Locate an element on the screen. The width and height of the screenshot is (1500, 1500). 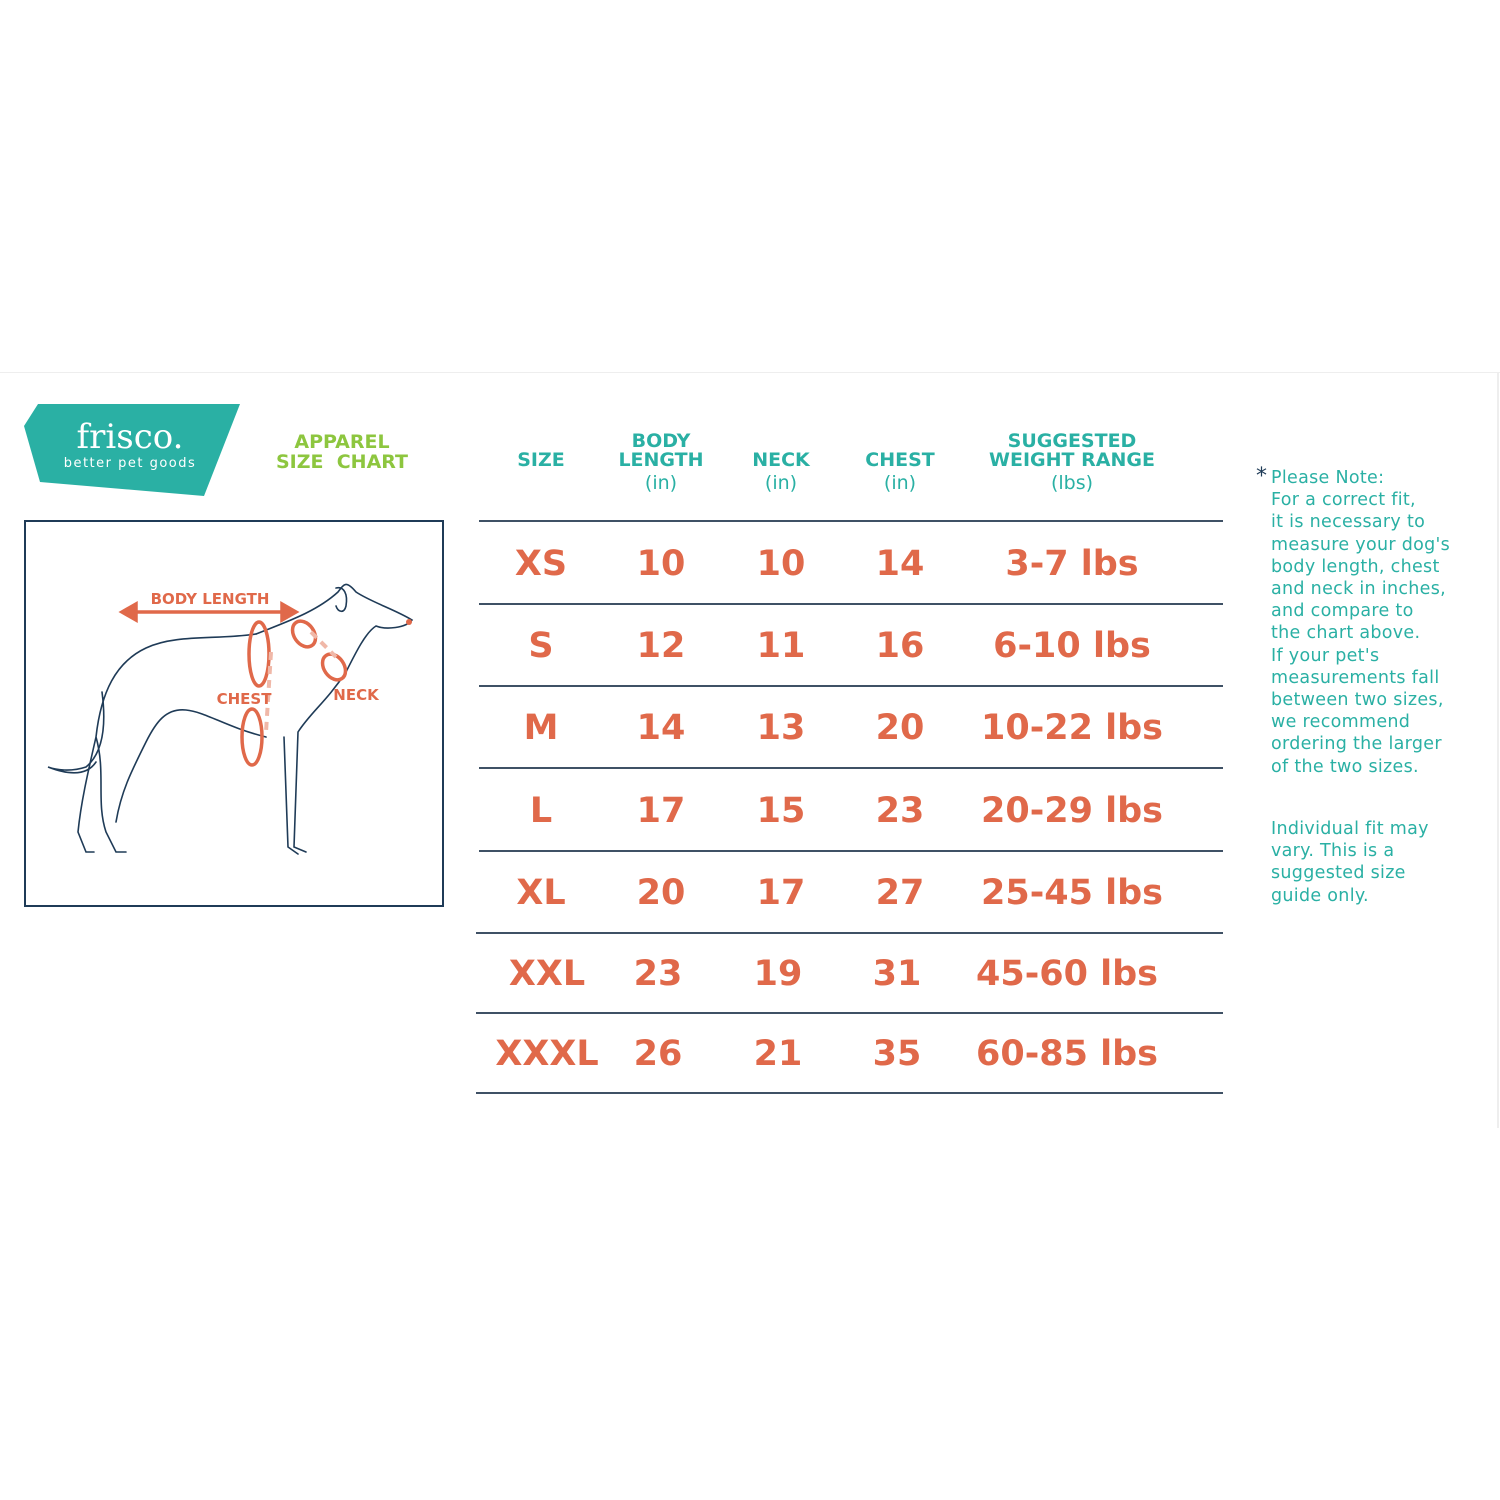
column-header: BODY LENGTH (in) is located at coordinates (660, 464).